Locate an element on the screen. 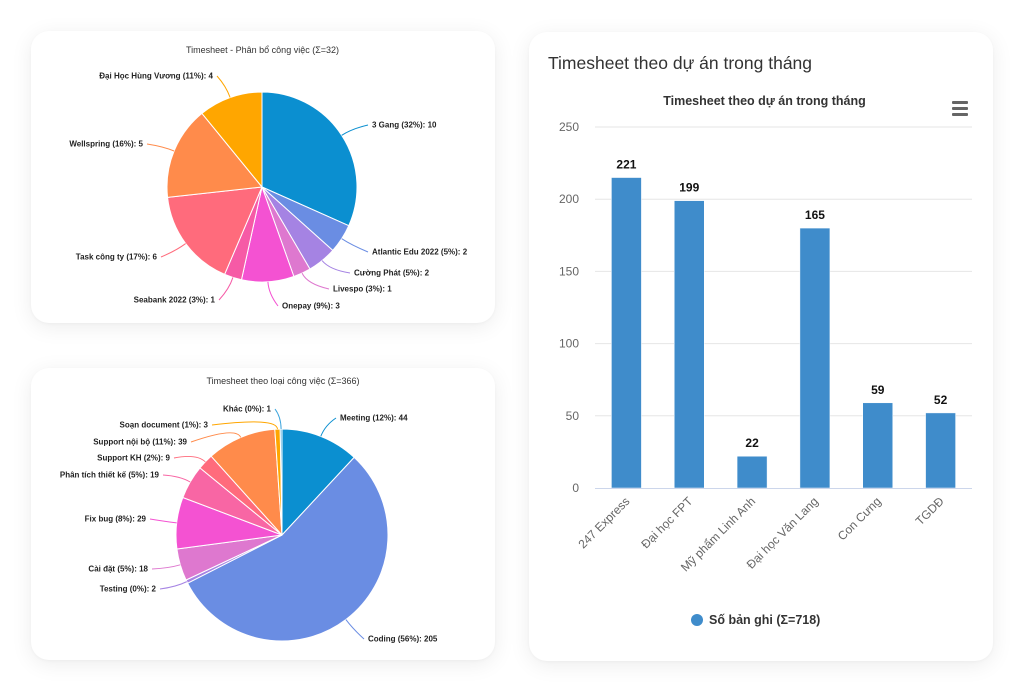 This screenshot has width=1024, height=692. pie-data-label: Testing (0%): 2 is located at coordinates (128, 589).